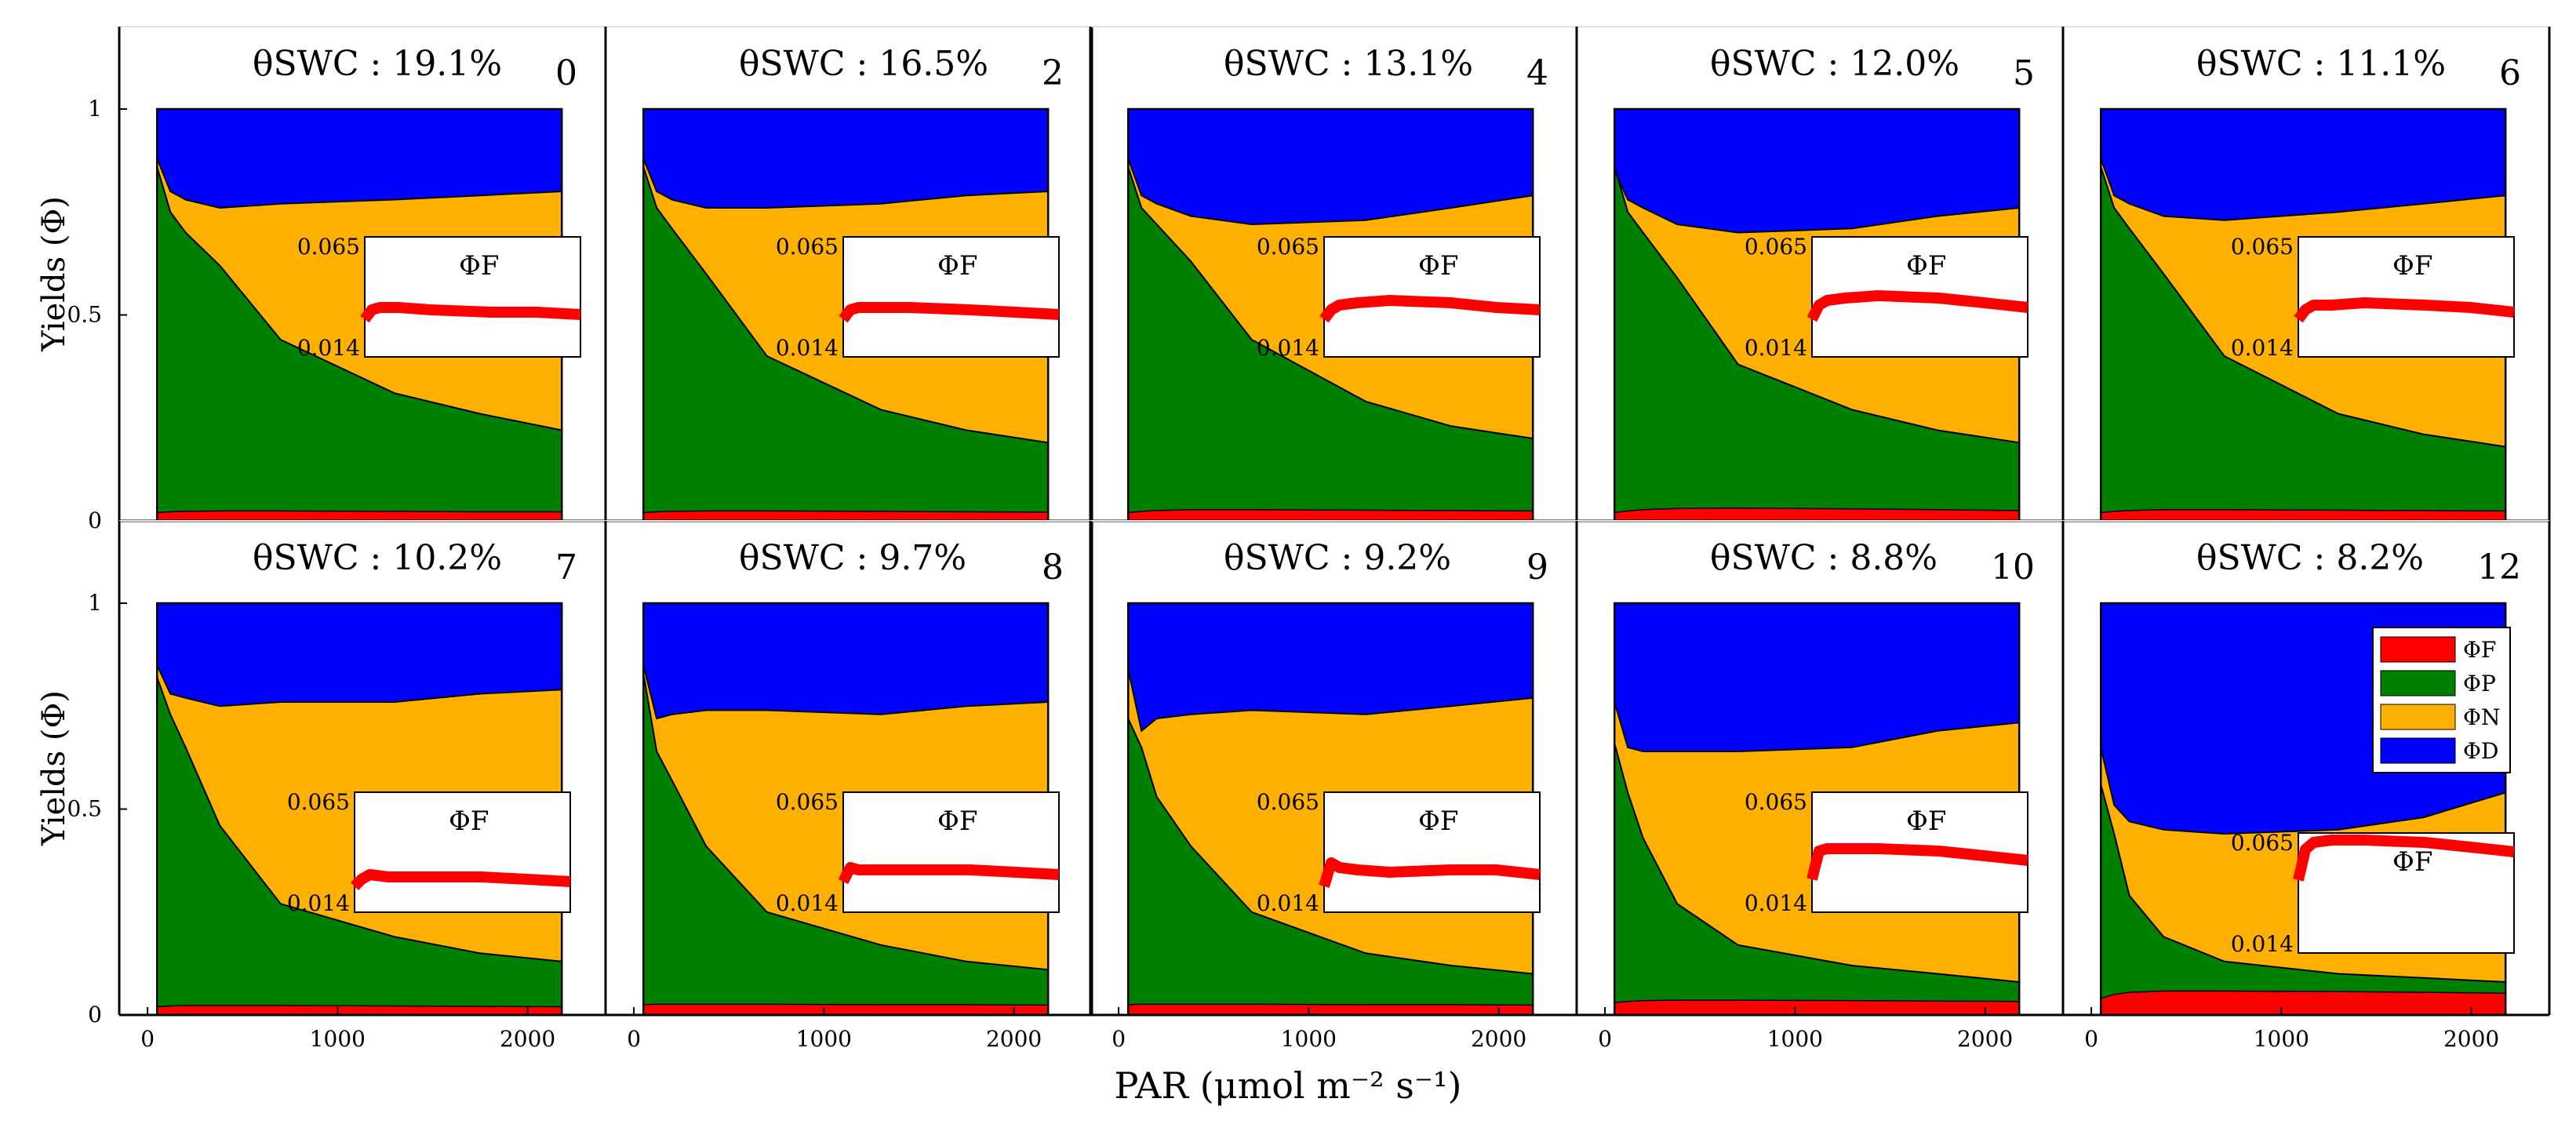  I want to click on panel-0: 0 0.5 1 Yields (Φ) θSWC : 19.1% 0 ΦF 0.065 0.014, so click(321, 279).